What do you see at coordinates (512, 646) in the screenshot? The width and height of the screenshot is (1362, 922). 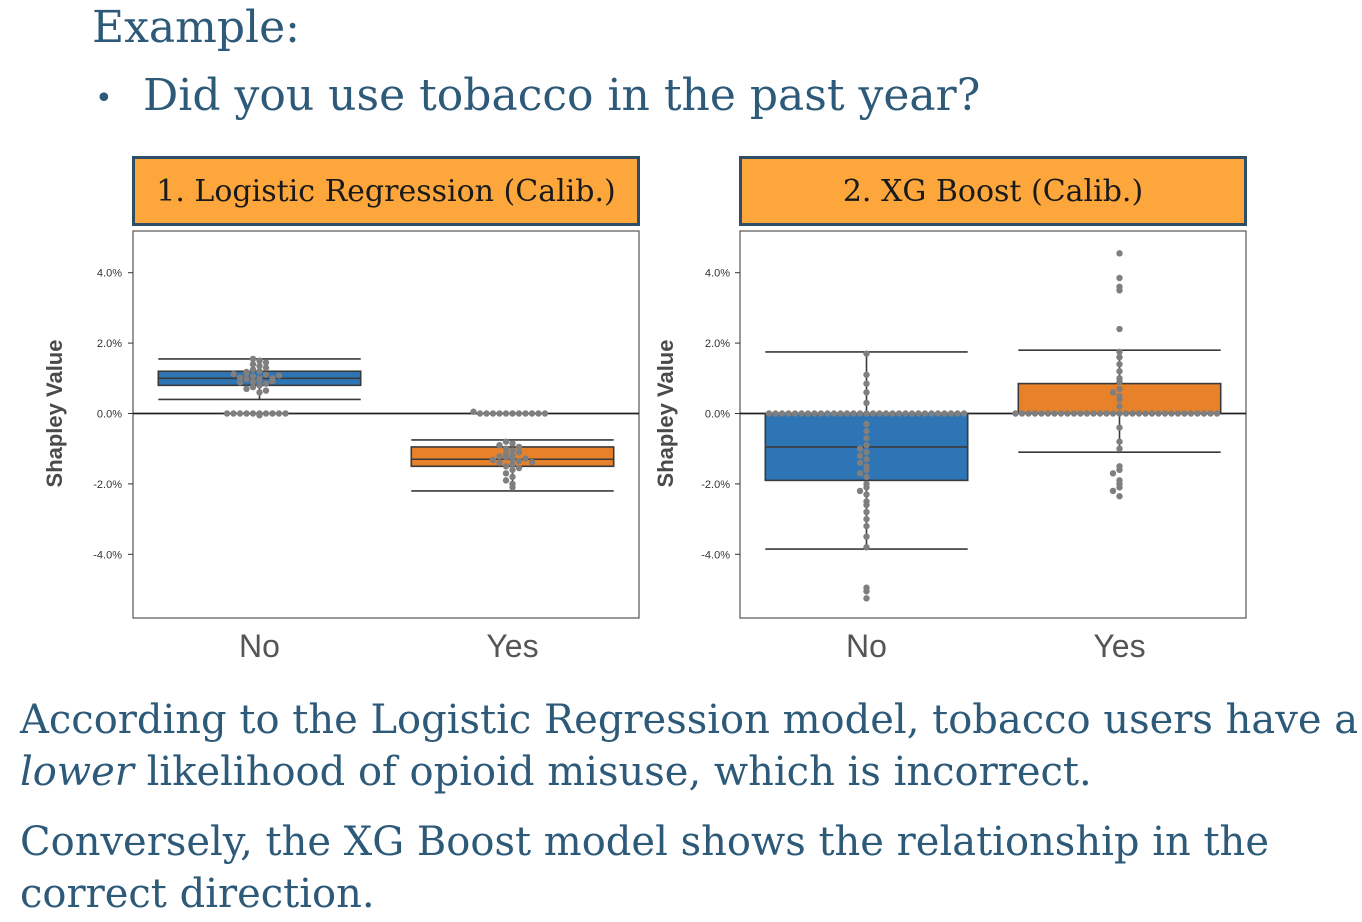 I see `x-tick-label: Yes` at bounding box center [512, 646].